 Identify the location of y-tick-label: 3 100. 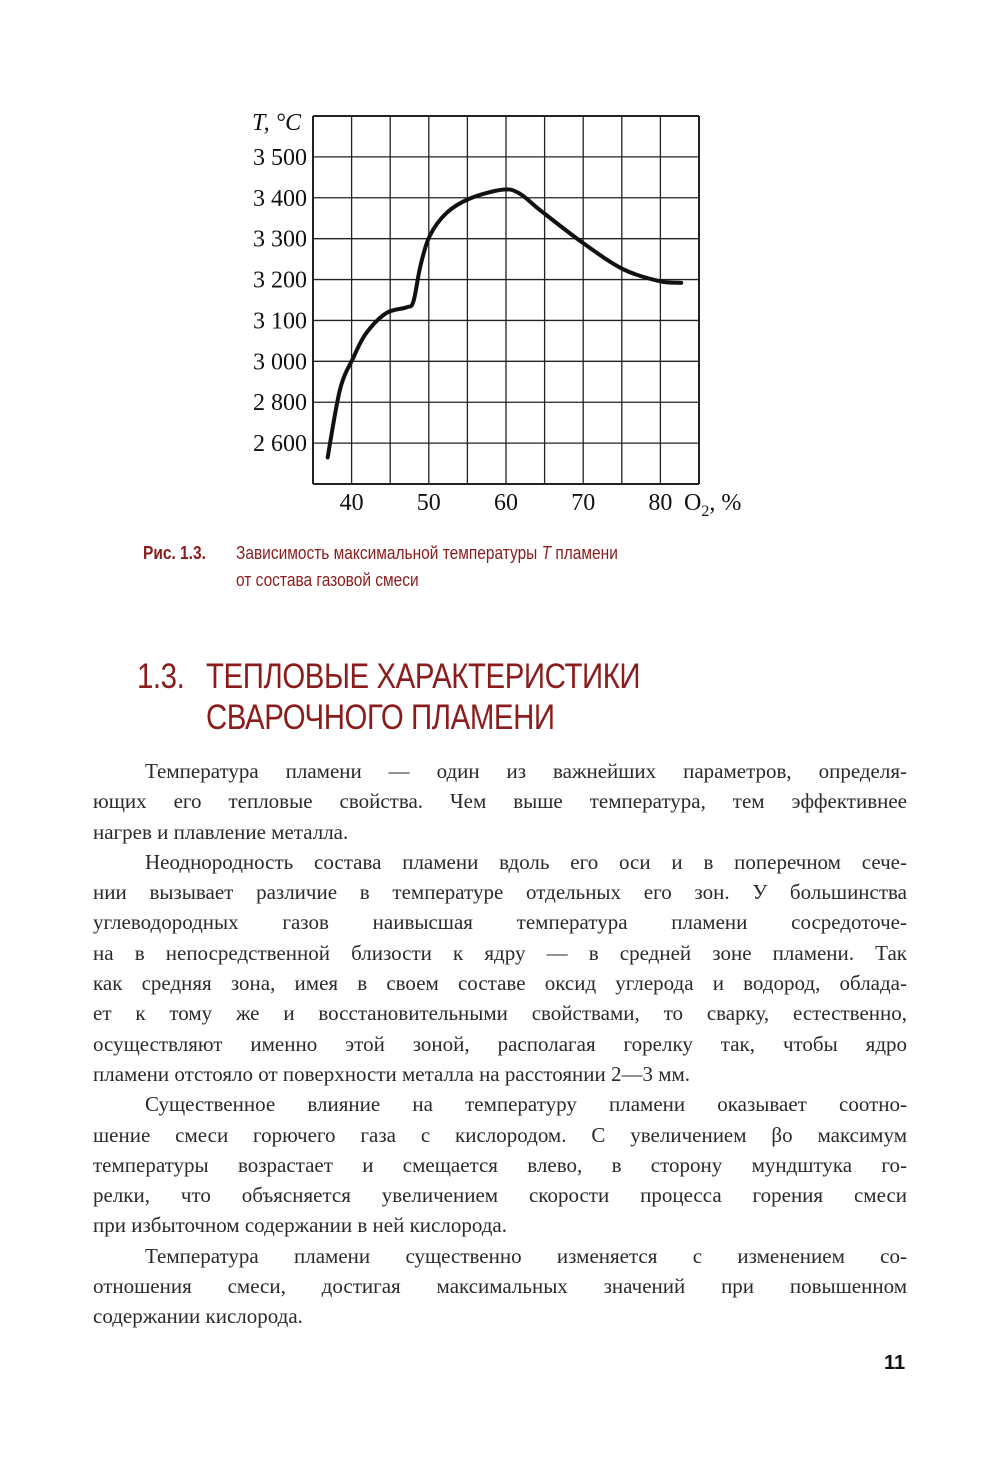
(280, 321).